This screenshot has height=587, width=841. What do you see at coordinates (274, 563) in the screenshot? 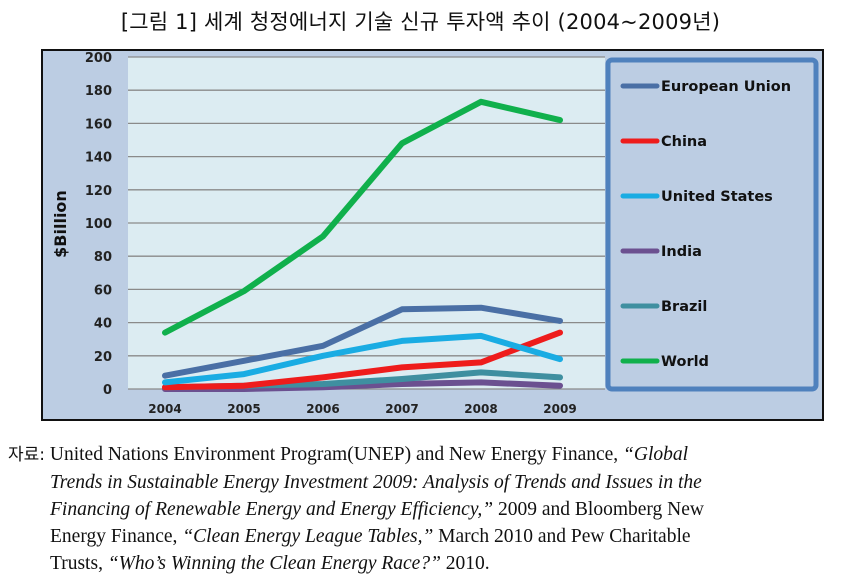
I see `source-title: “Who’s Winning the Clean Energy Race?”` at bounding box center [274, 563].